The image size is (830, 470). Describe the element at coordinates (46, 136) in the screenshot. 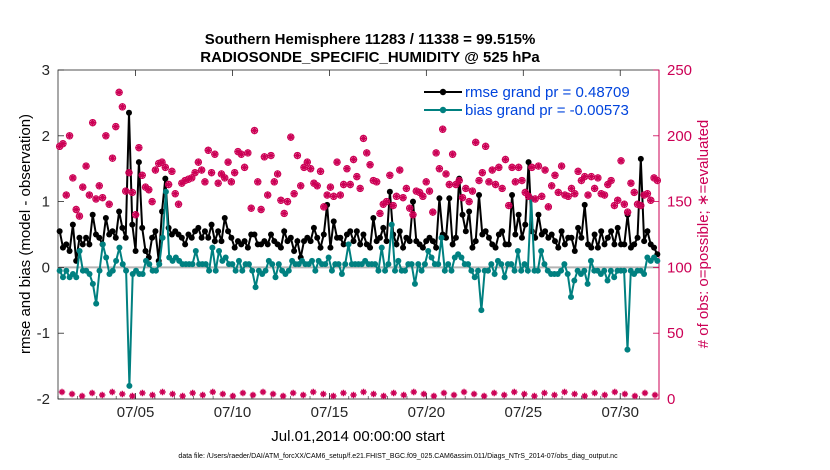

I see `y-left-tick-label: 2` at that location.